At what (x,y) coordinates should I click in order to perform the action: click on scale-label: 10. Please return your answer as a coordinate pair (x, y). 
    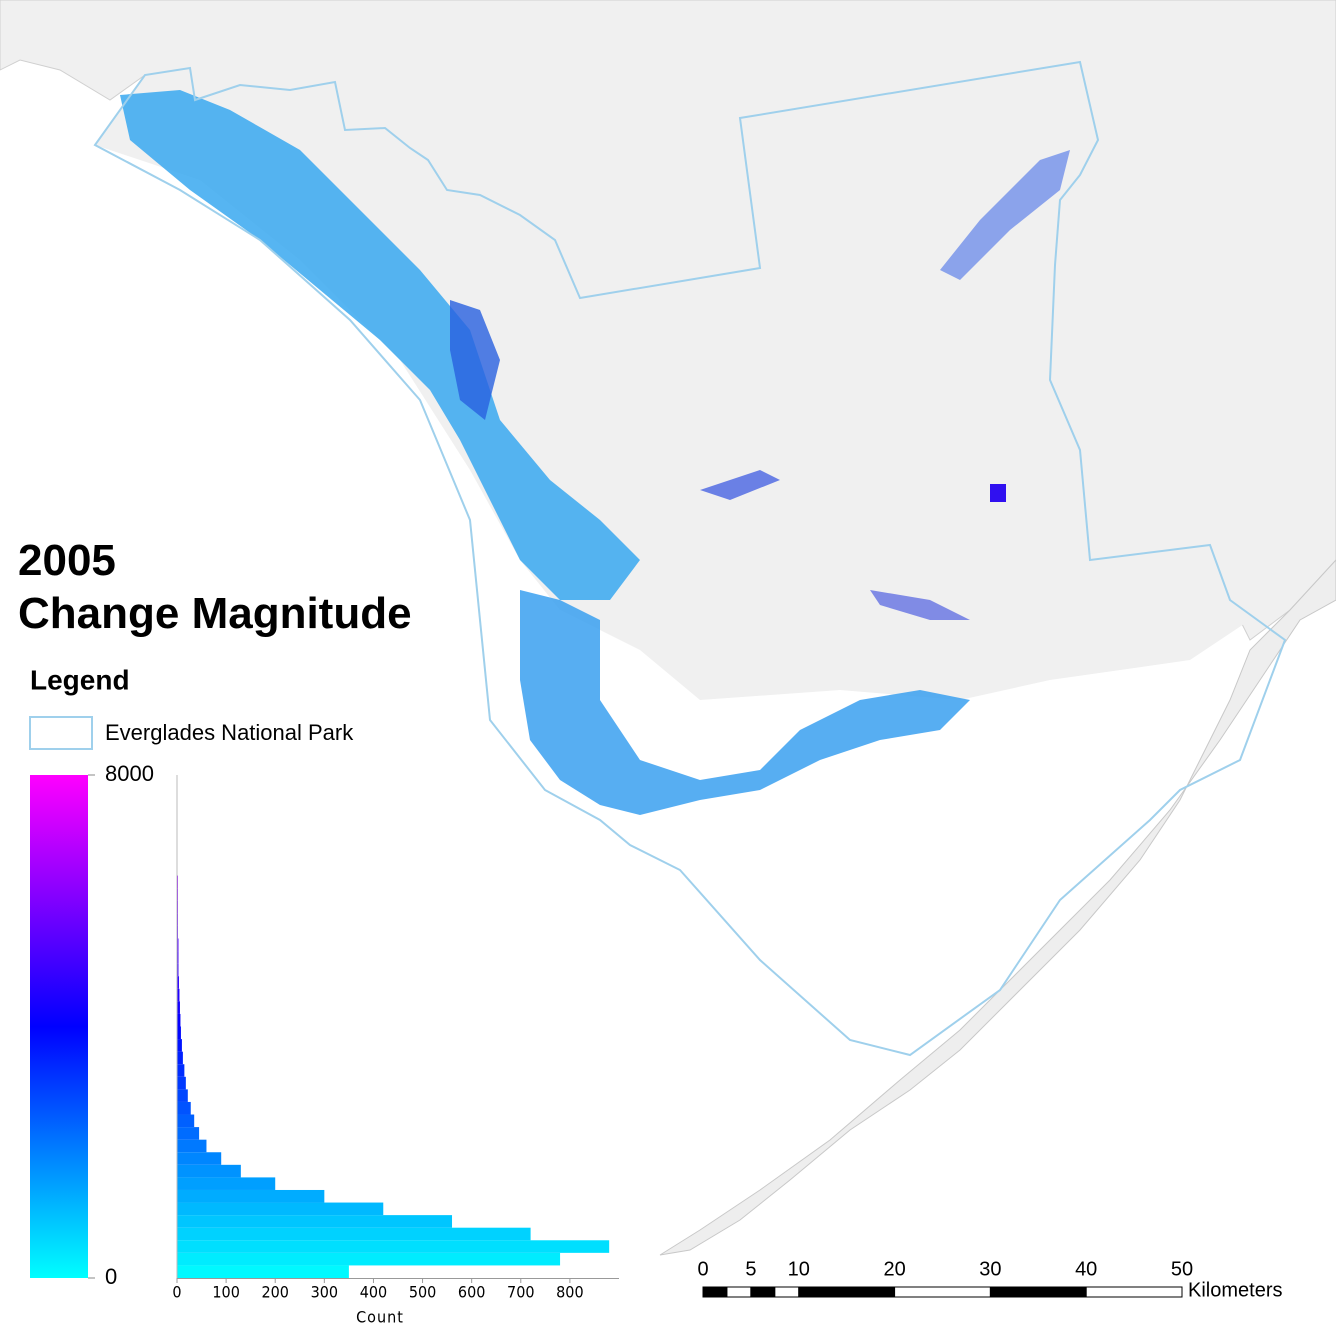
    Looking at the image, I should click on (799, 1269).